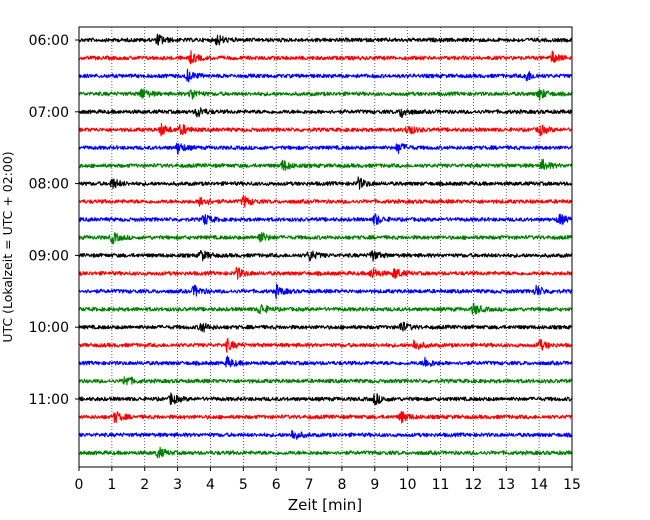 Image resolution: width=650 pixels, height=520 pixels. I want to click on y-tick-label: 07:00, so click(49, 113).